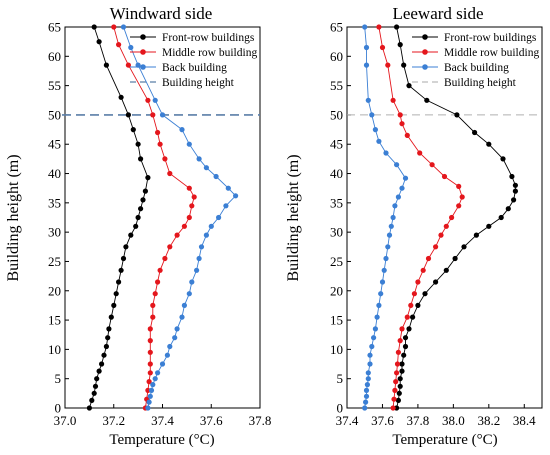 This screenshot has width=550, height=455. I want to click on leeward-legend-front-row-marker, so click(425, 37).